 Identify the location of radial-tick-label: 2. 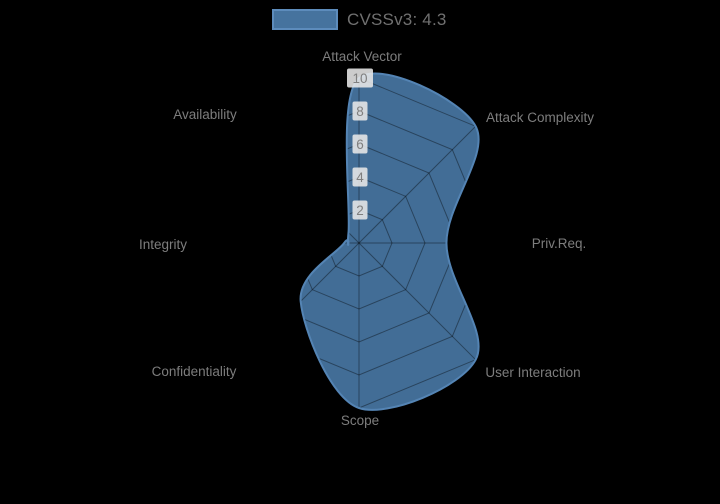
(360, 210).